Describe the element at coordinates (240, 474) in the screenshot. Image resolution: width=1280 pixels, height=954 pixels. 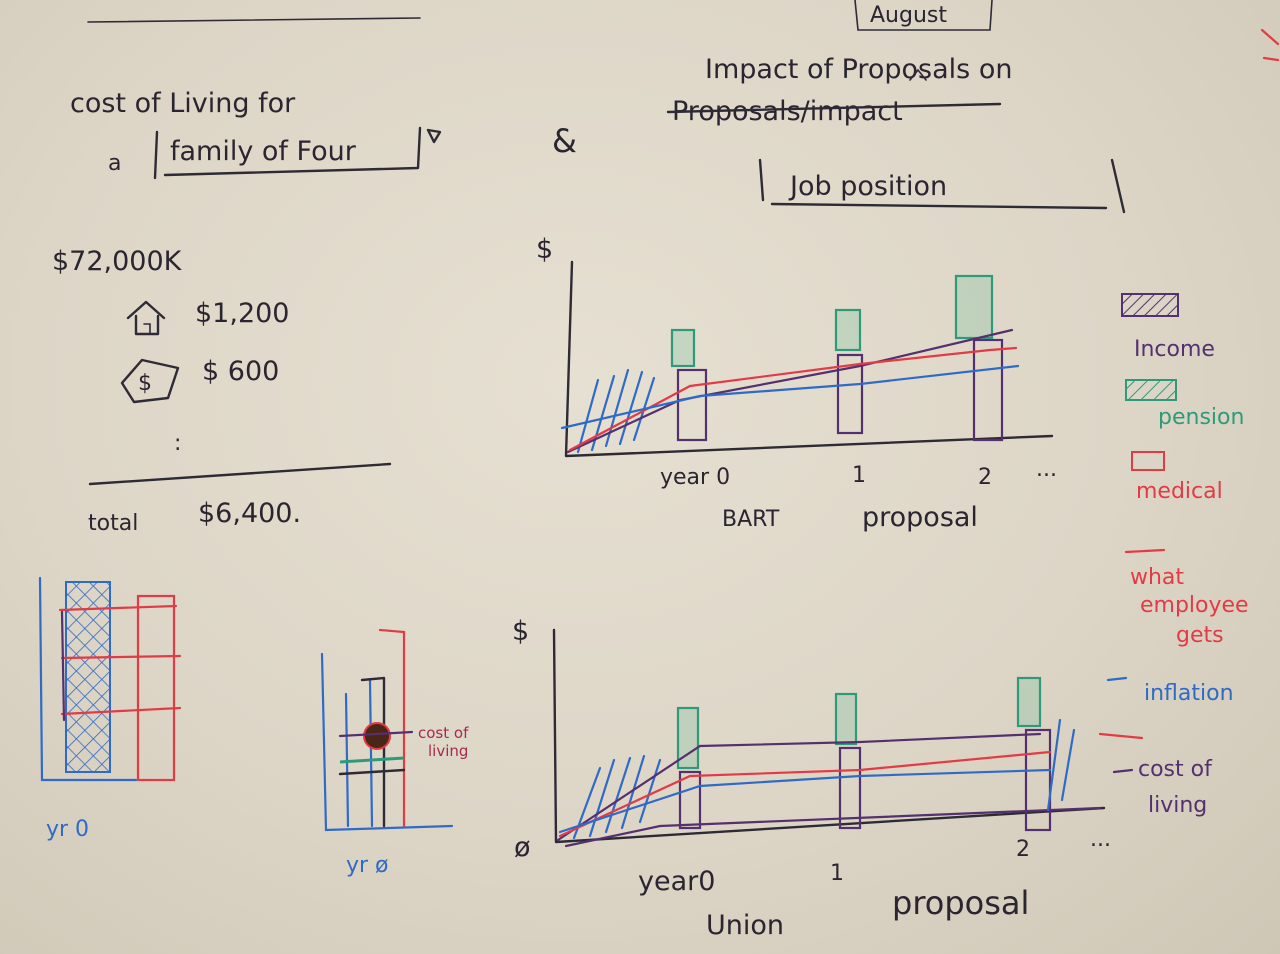
I see `total-rule` at that location.